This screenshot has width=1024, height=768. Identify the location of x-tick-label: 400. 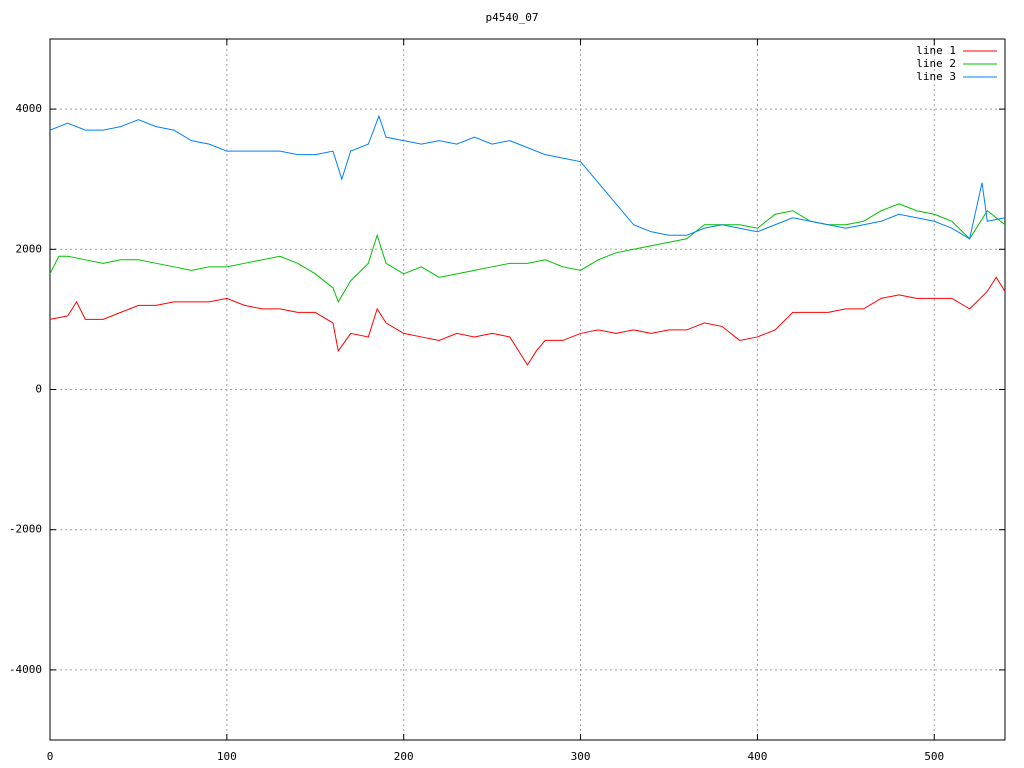
(757, 756).